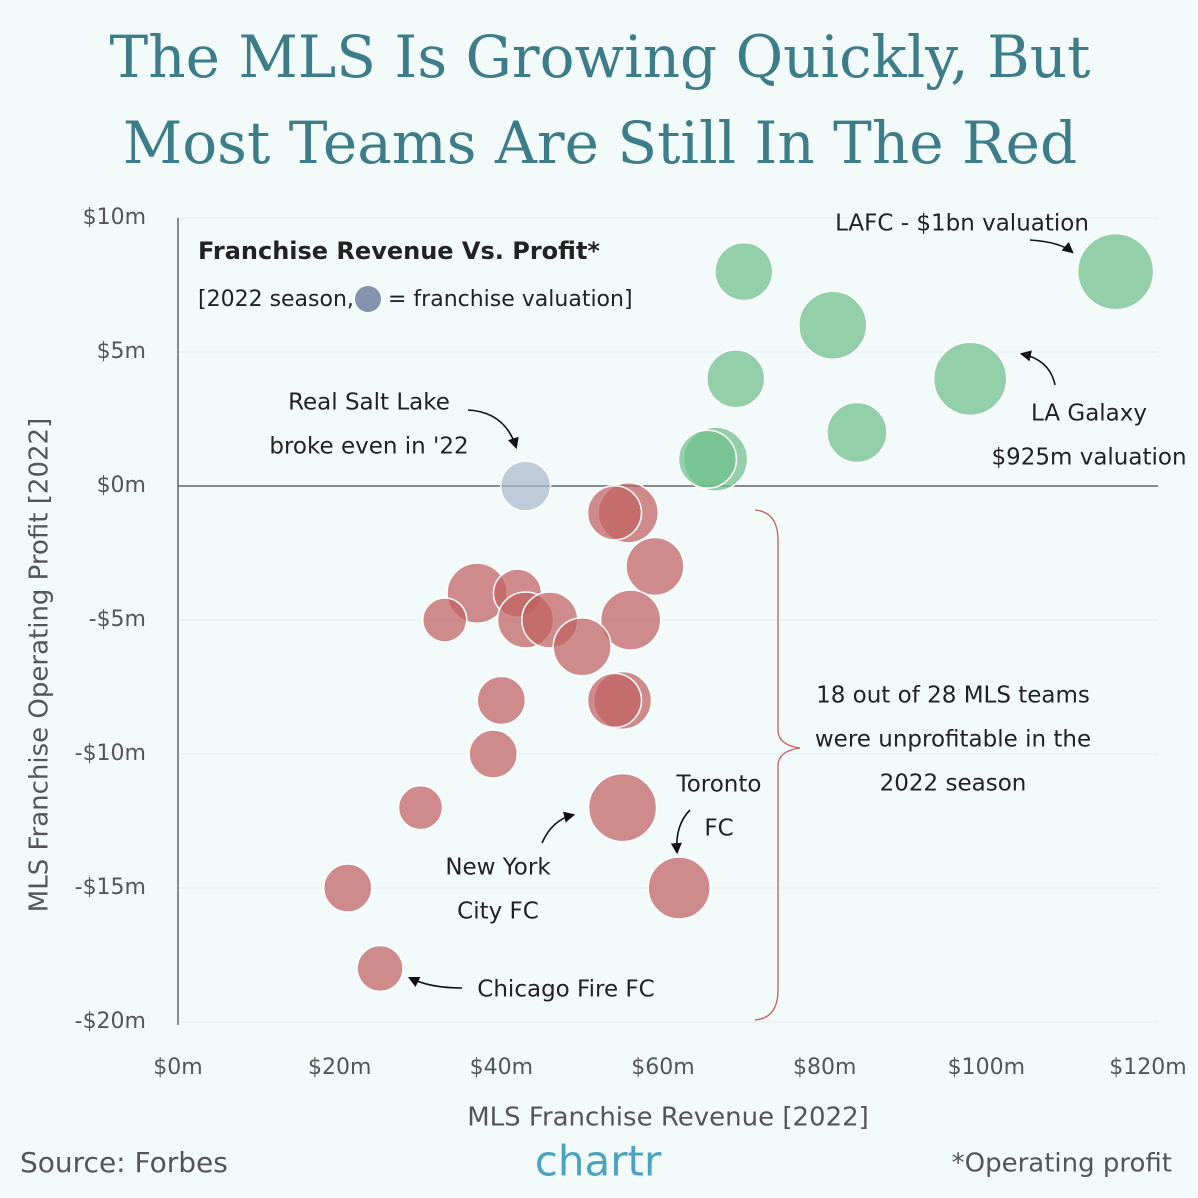  I want to click on x-tick-label: $120m, so click(1147, 1067).